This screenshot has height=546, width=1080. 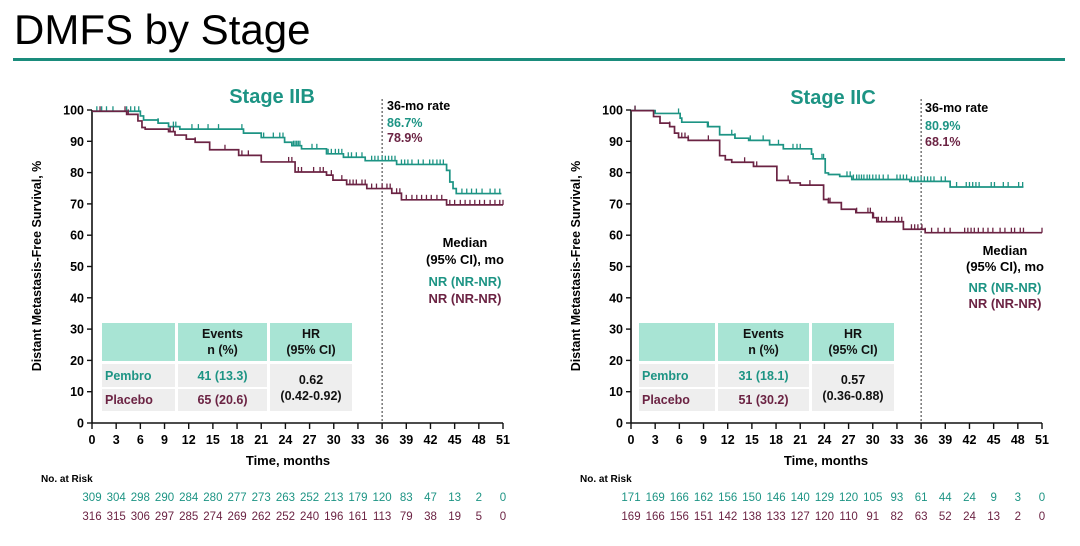 I want to click on rate-box: 36-mo rate 86.7% 78.9%, so click(x=418, y=122).